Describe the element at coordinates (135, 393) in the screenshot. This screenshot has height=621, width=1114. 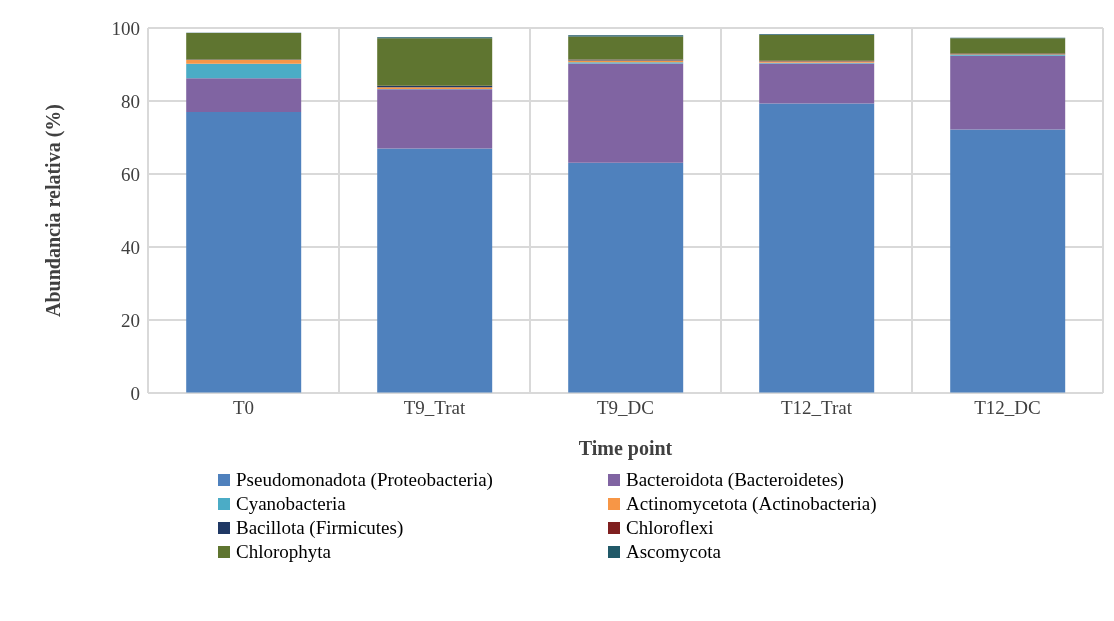
I see `y-tick-label: 0` at that location.